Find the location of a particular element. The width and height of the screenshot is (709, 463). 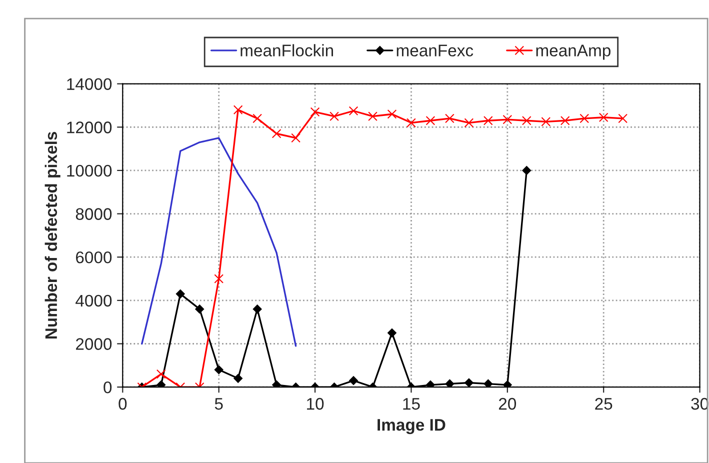

x-axis-title: Image ID is located at coordinates (412, 426).